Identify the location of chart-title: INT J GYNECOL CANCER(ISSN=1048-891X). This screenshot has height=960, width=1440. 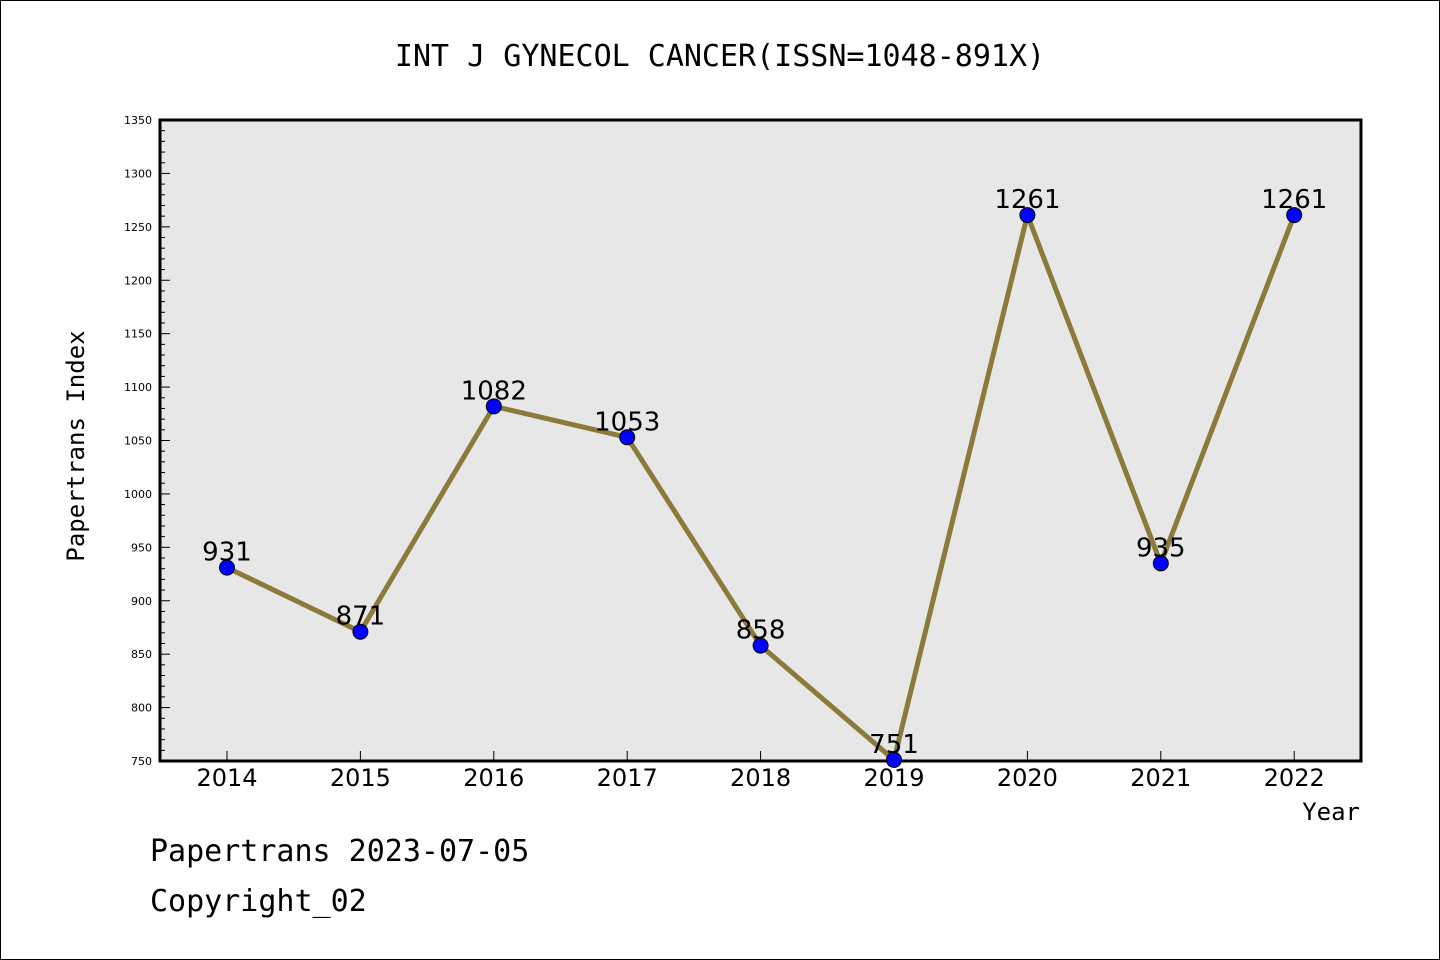
(720, 56).